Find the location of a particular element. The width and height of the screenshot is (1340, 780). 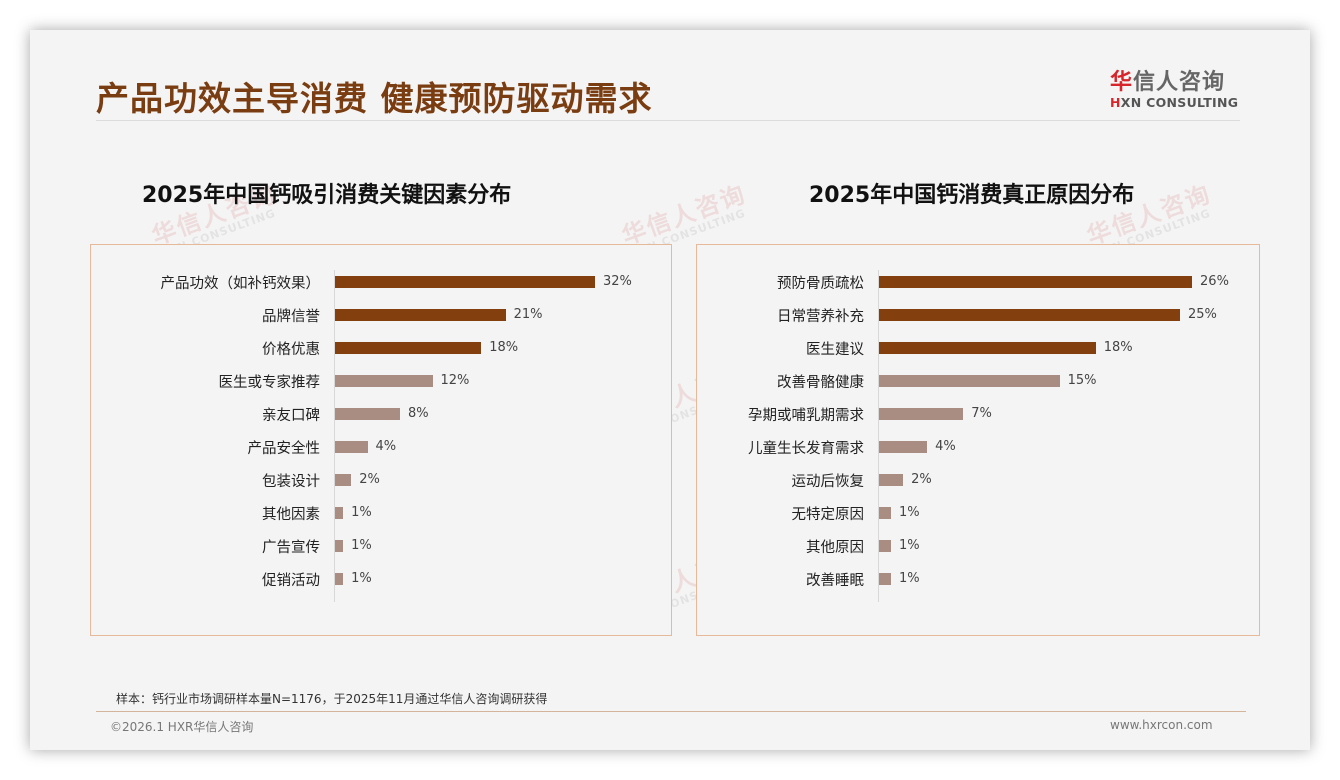

logo-cn: 华信人咨询 is located at coordinates (1168, 82).